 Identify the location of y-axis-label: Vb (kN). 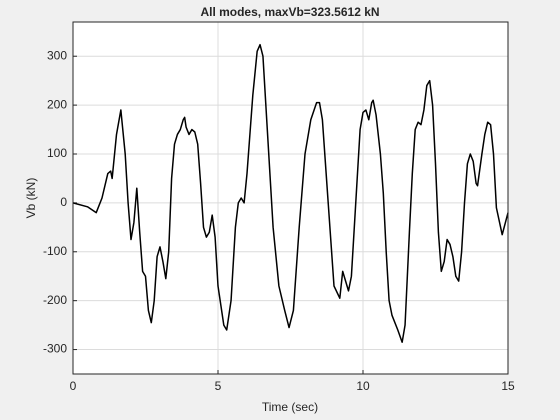
(31, 198).